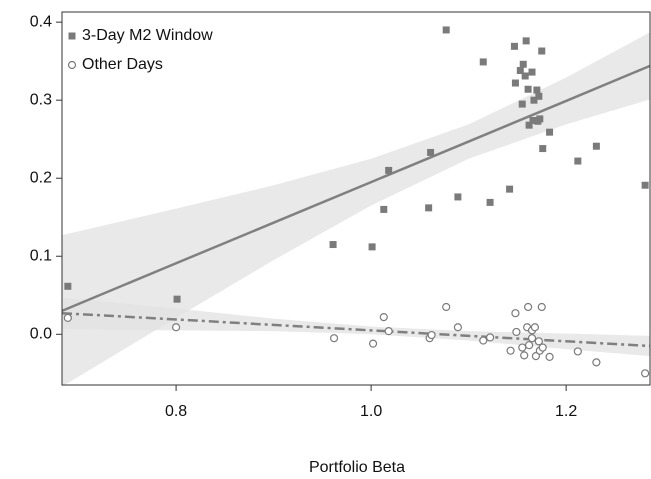 This screenshot has height=479, width=651. Describe the element at coordinates (41, 333) in the screenshot. I see `y-tick-label: 0.0` at that location.